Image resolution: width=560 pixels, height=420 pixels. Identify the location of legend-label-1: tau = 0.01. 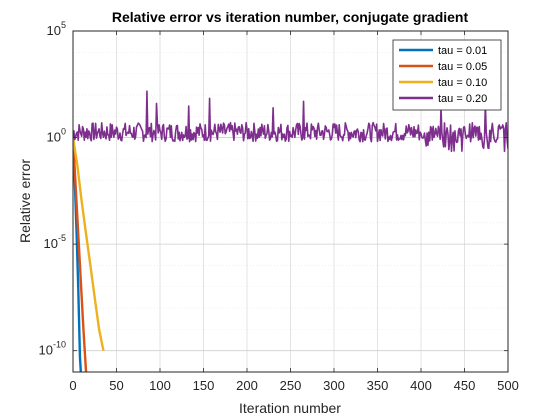
(462, 51).